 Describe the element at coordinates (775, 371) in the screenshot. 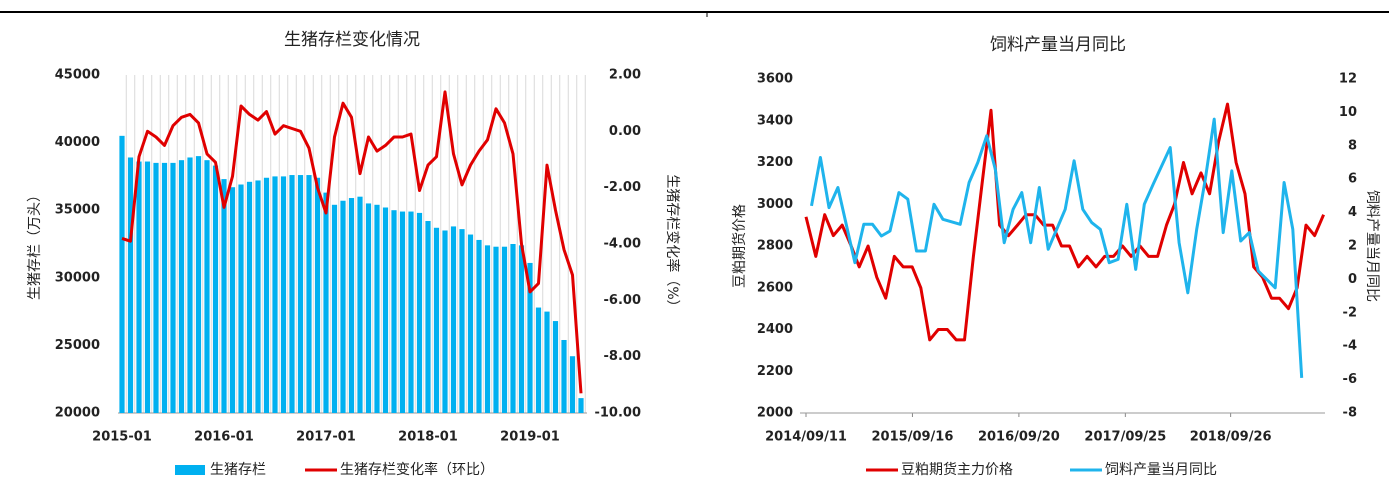

I see `y-tick-label: 2200` at that location.